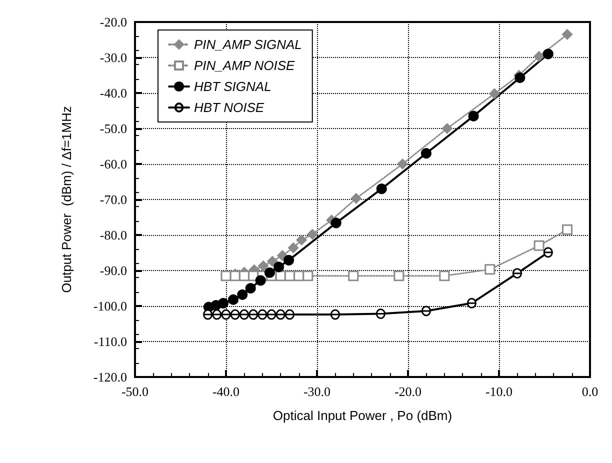 The image size is (612, 463). I want to click on y-tick-label: -80.0, so click(113, 235).